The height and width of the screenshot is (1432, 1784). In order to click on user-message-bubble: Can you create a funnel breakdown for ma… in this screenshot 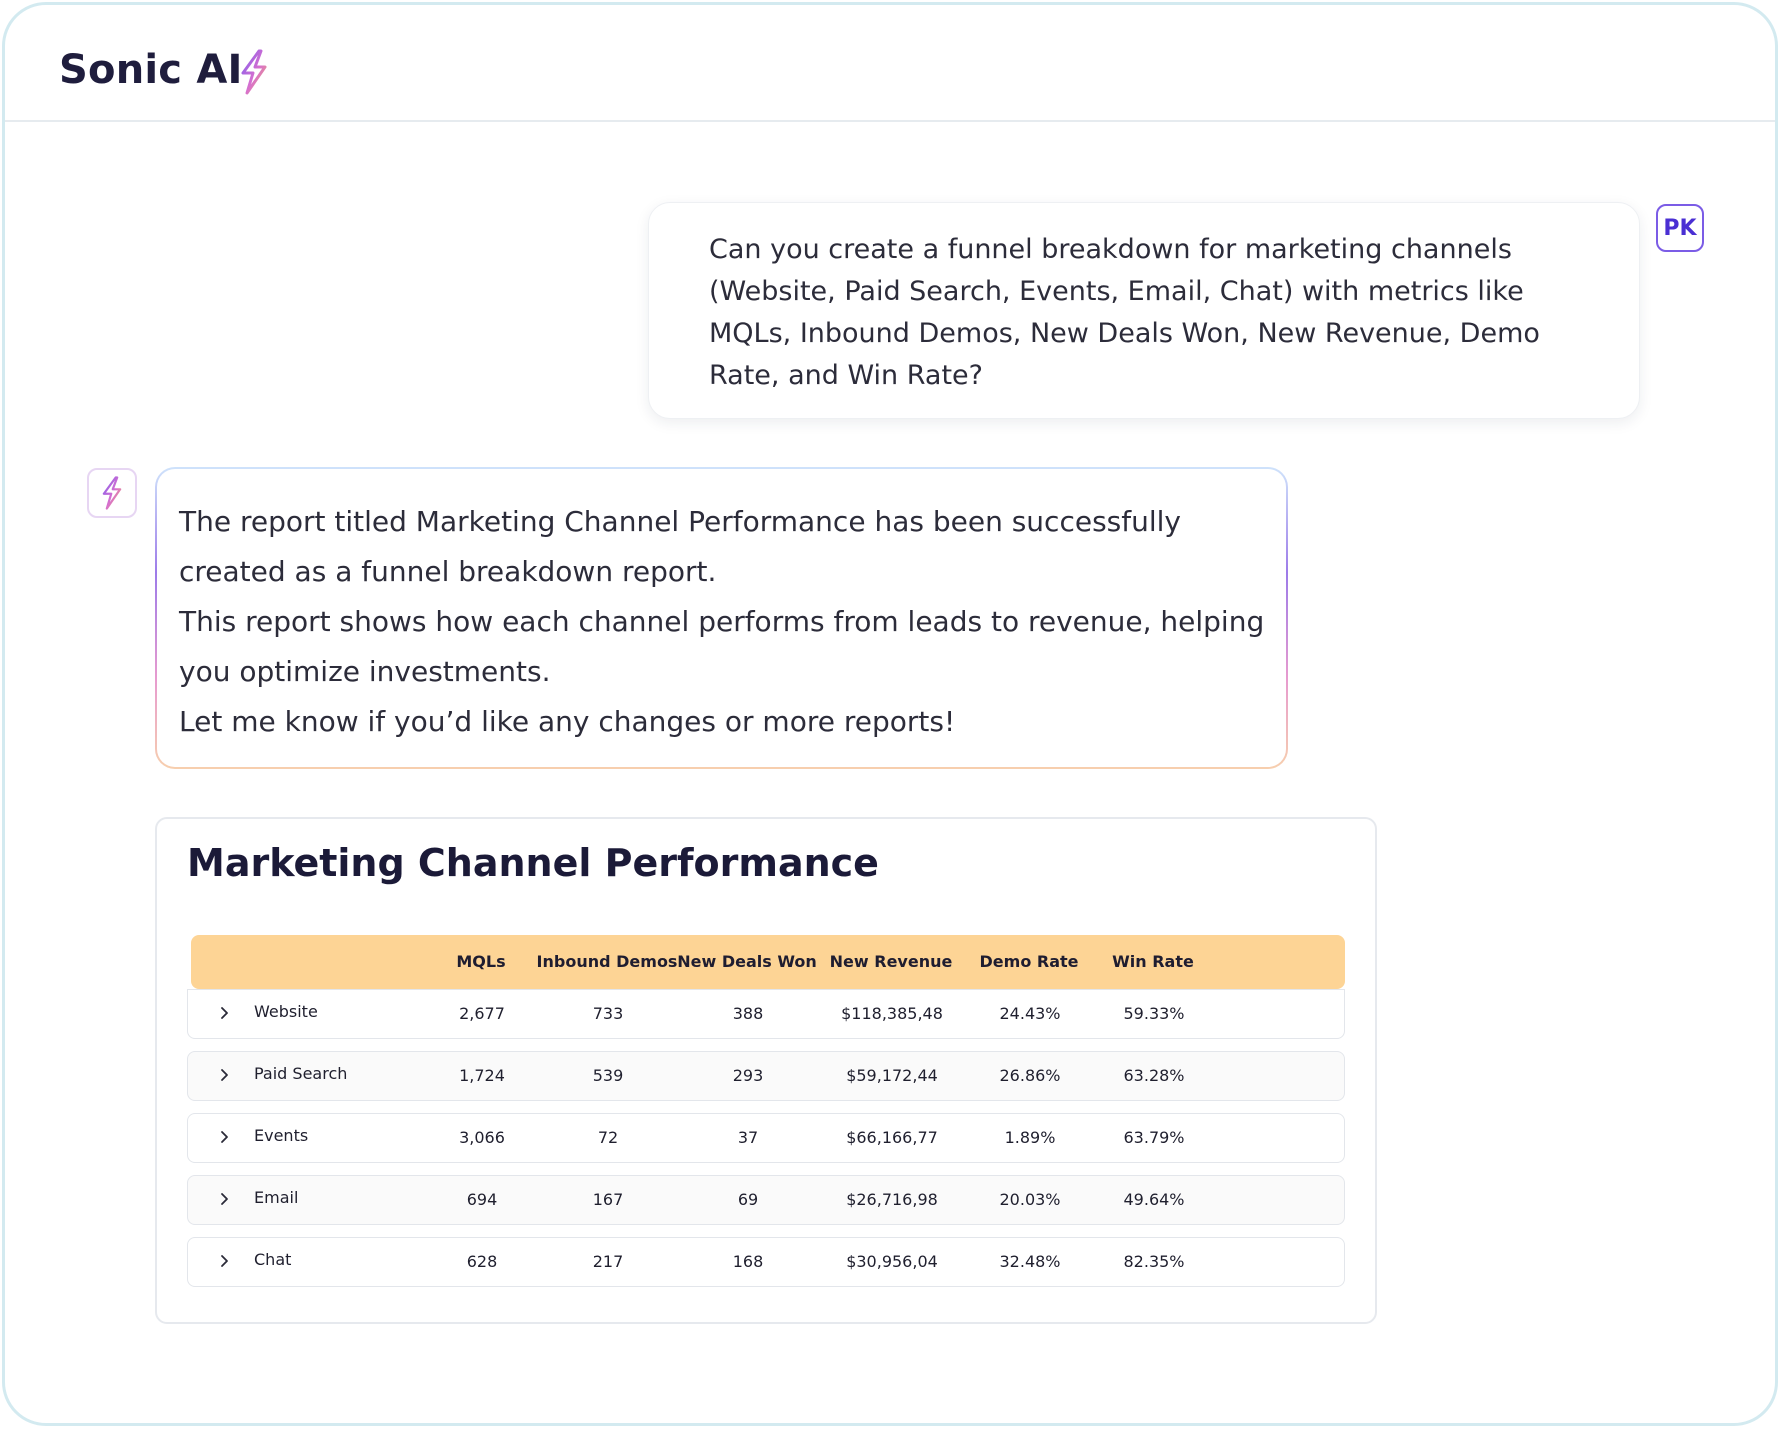, I will do `click(1144, 310)`.